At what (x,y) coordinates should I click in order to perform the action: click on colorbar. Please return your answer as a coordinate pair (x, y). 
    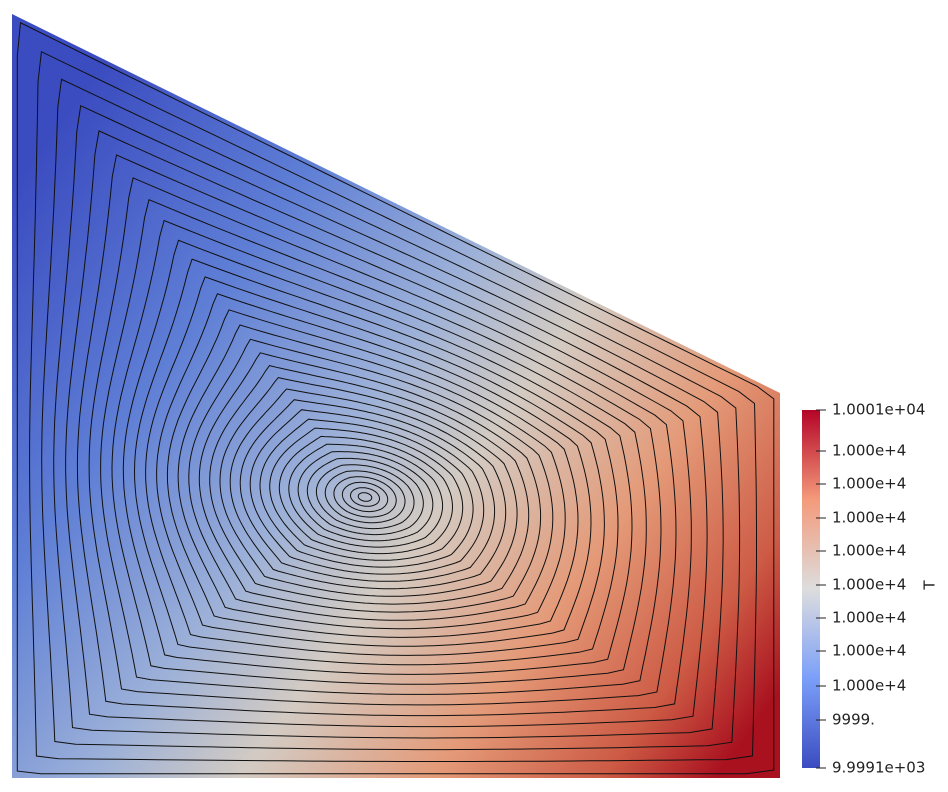
    Looking at the image, I should click on (811, 589).